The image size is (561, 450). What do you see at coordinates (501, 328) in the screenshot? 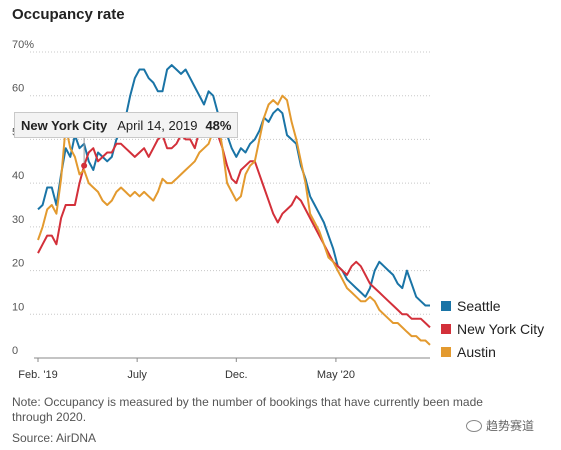
I see `legend-label-new-york-city: New York City` at bounding box center [501, 328].